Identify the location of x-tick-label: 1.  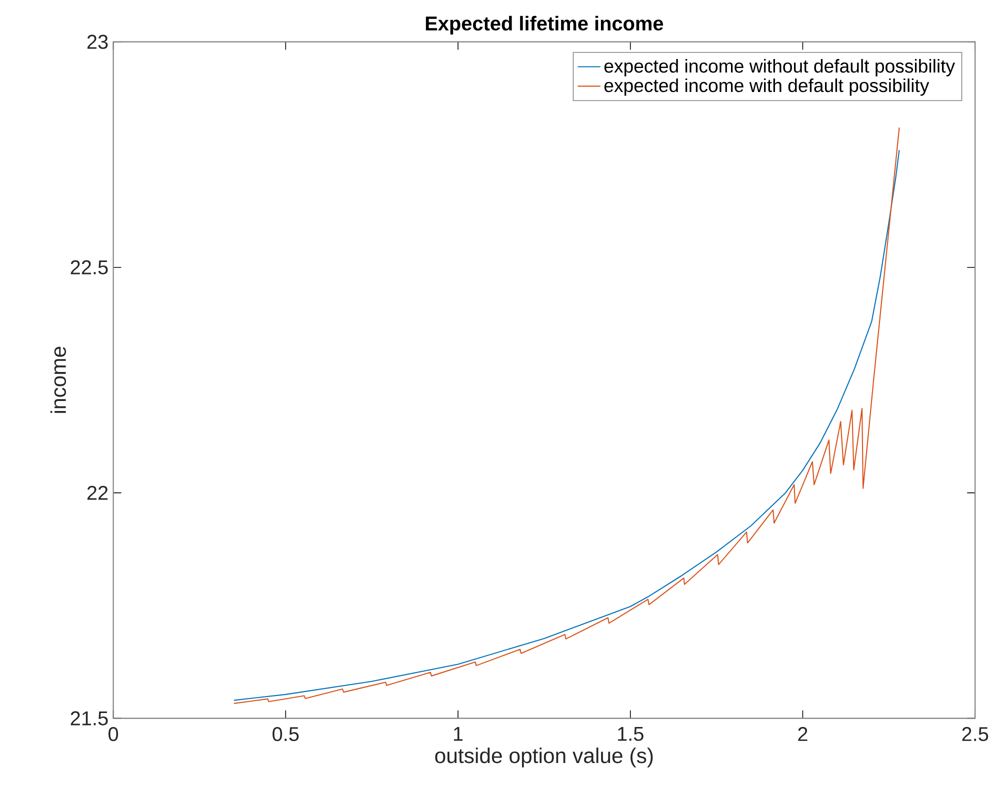
(458, 734).